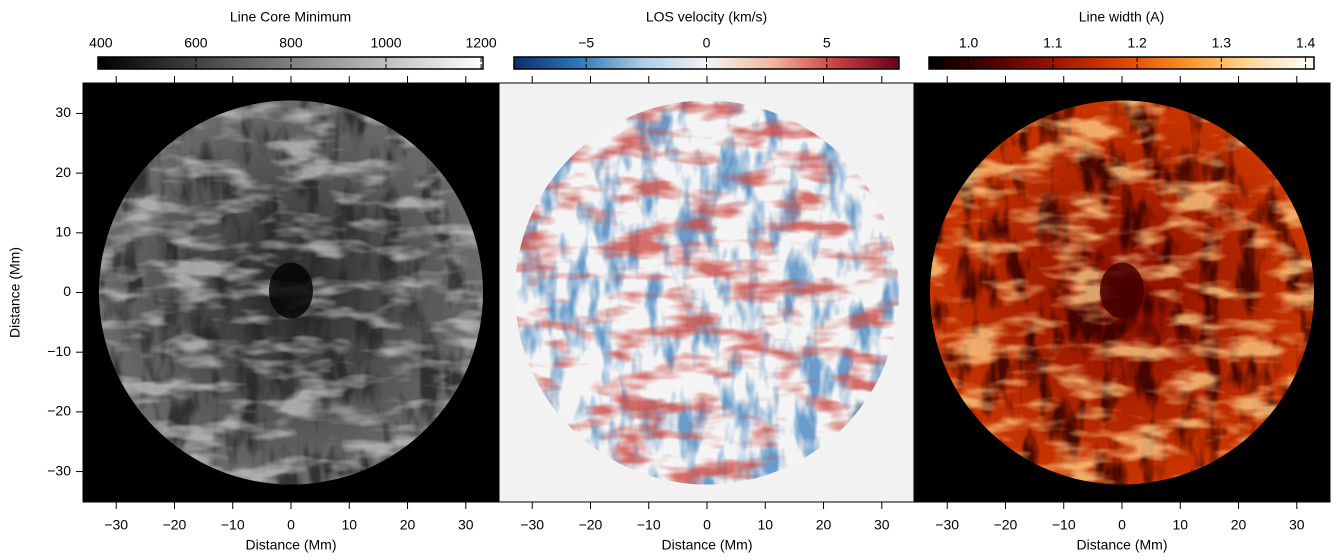 The image size is (1343, 560). Describe the element at coordinates (1306, 43) in the screenshot. I see `colorbar-tick-label: 1.4` at that location.